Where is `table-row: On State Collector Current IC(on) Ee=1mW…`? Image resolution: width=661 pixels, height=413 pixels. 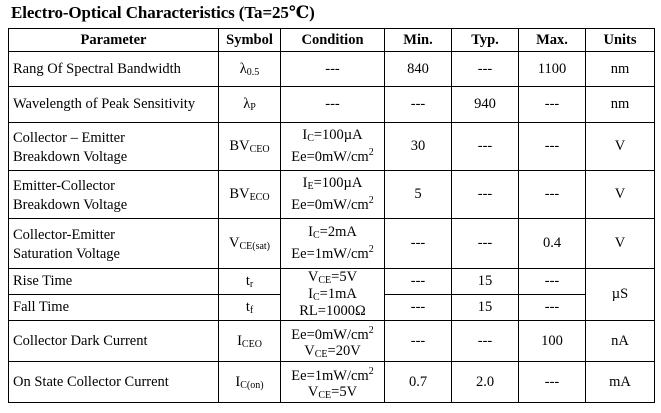 table-row: On State Collector Current IC(on) Ee=1mW… is located at coordinates (331, 382).